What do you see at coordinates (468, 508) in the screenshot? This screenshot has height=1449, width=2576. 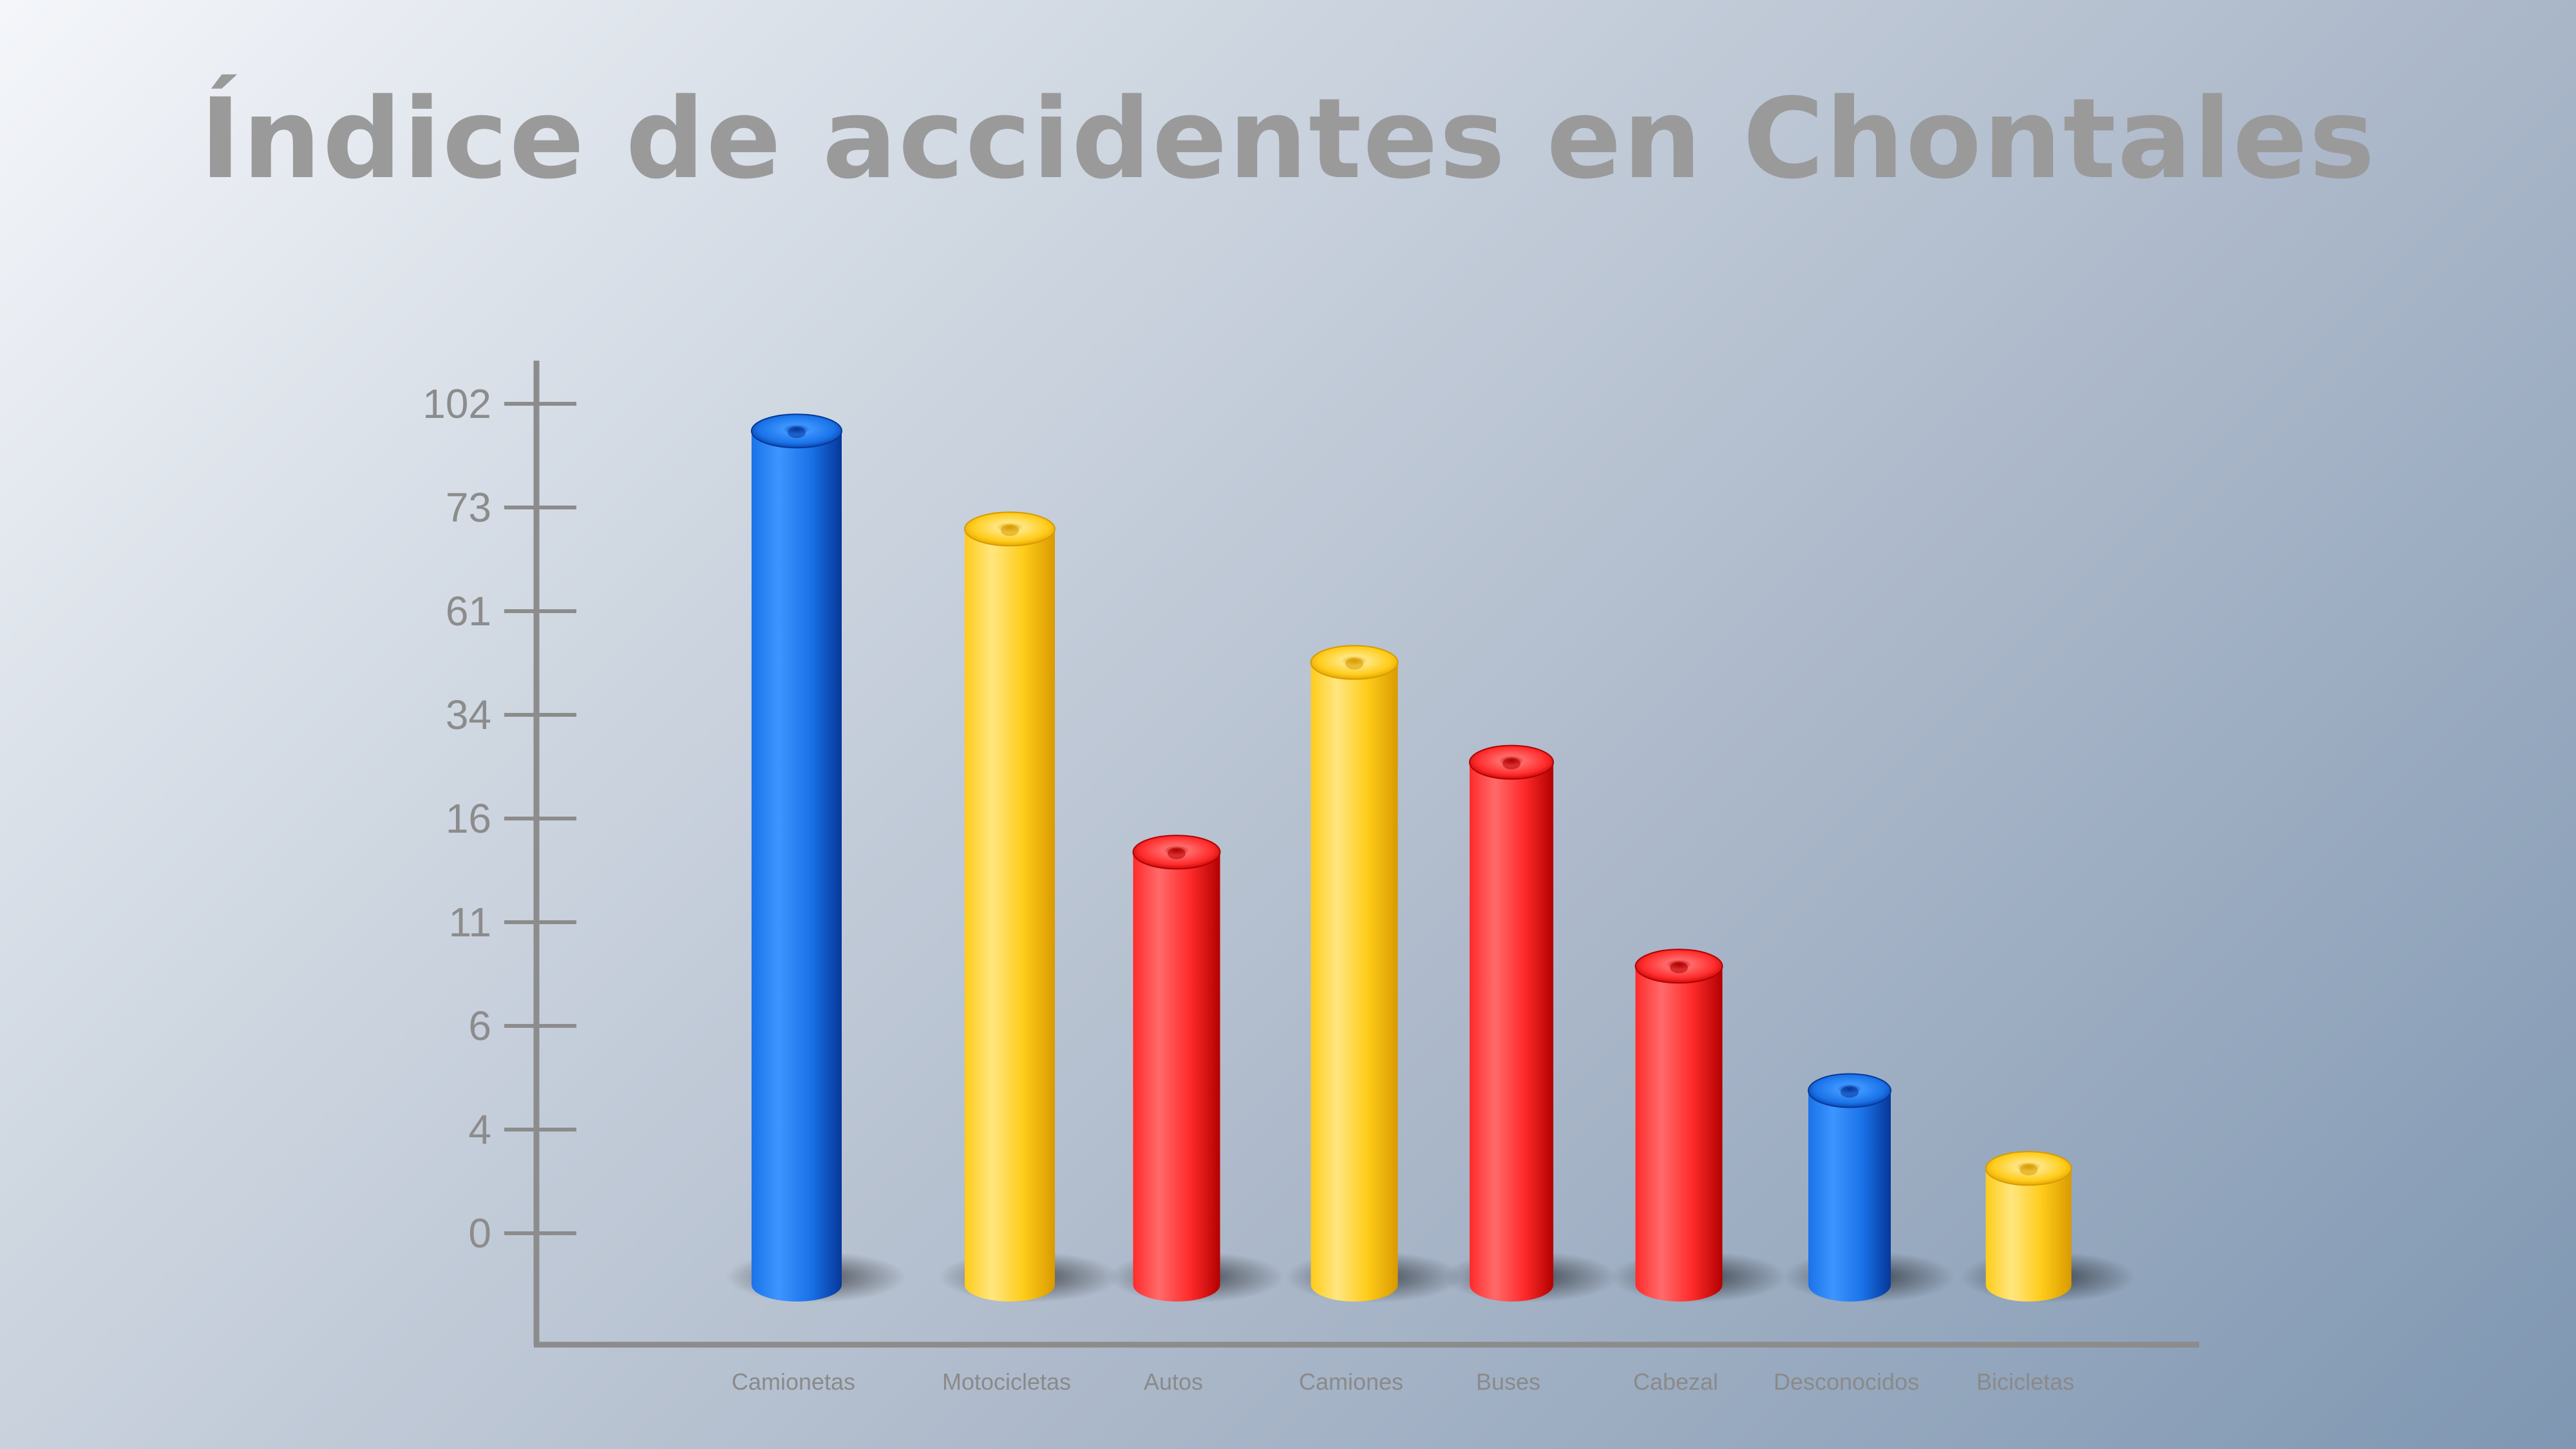 I see `y-tick-label: 73` at bounding box center [468, 508].